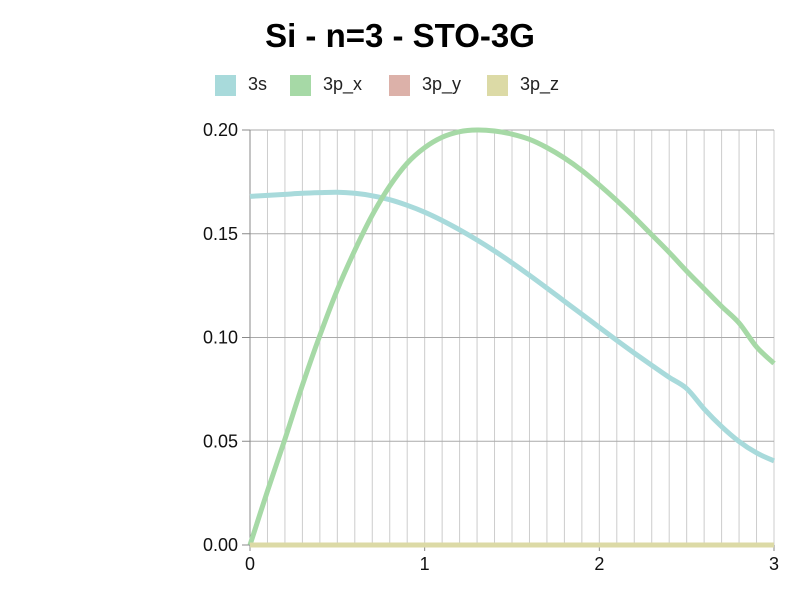 This screenshot has width=800, height=600. I want to click on x-tick-label: 0, so click(250, 564).